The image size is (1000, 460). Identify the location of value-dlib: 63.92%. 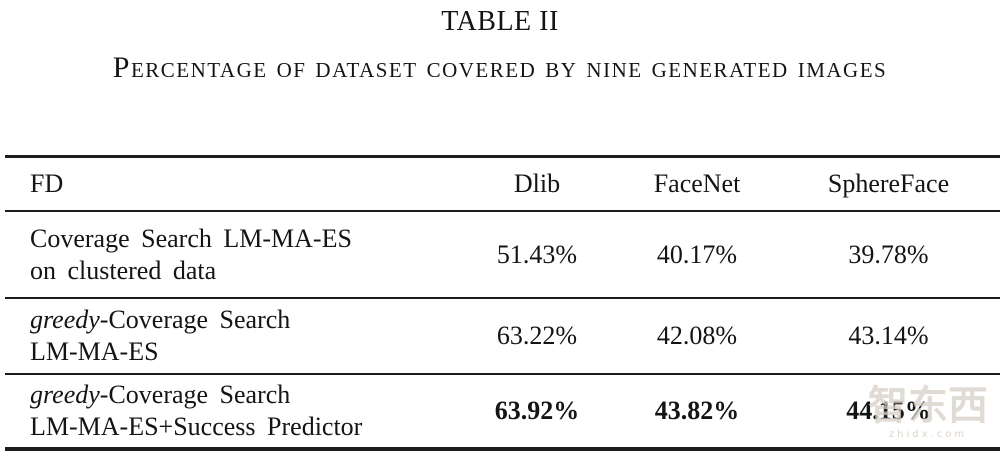
(537, 410).